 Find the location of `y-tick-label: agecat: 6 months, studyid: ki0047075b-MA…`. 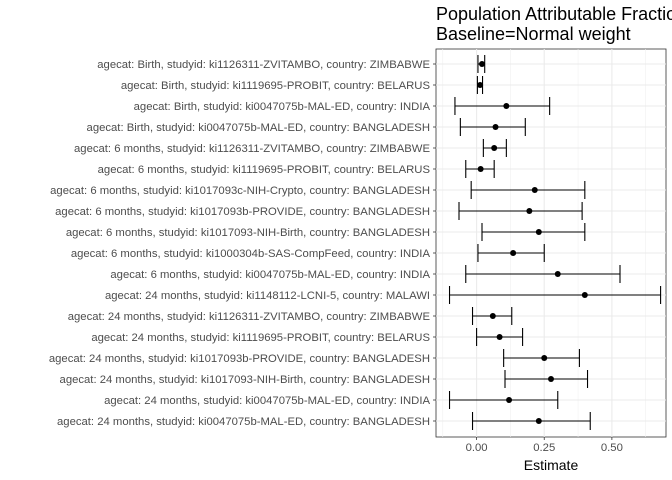

y-tick-label: agecat: 6 months, studyid: ki0047075b-MA… is located at coordinates (270, 275).